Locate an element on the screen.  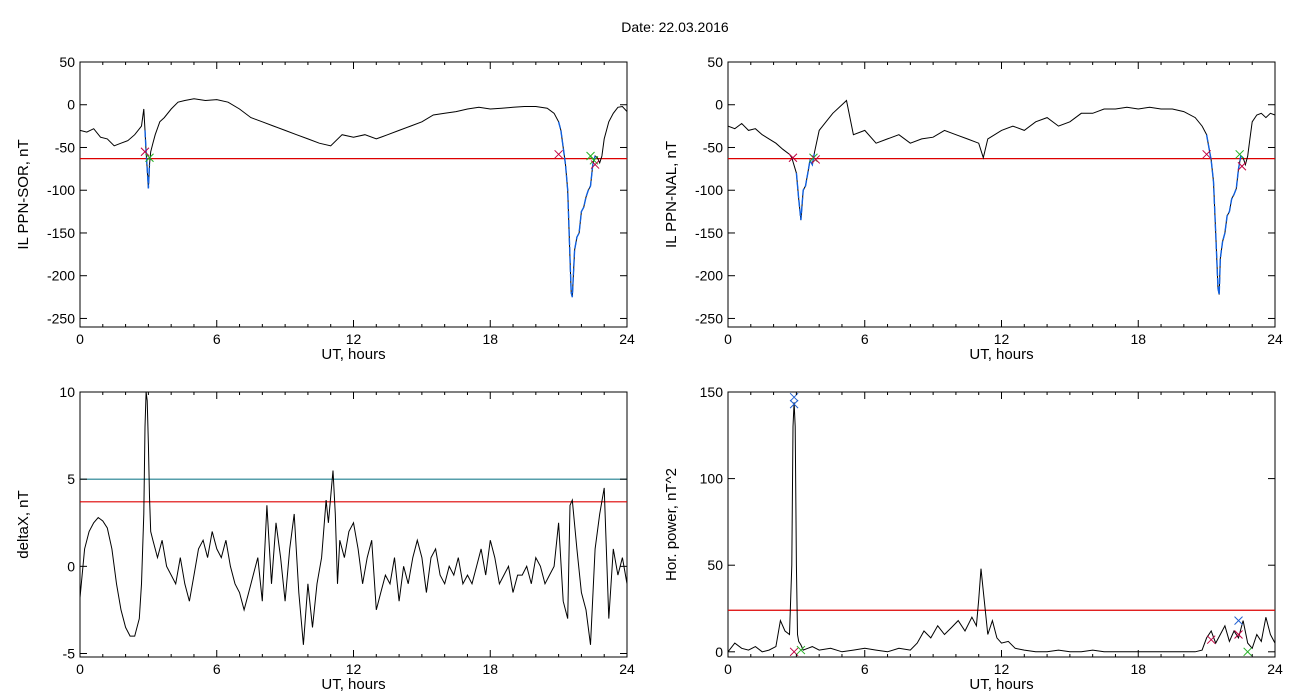
y-tick-label: 100 is located at coordinates (712, 479).